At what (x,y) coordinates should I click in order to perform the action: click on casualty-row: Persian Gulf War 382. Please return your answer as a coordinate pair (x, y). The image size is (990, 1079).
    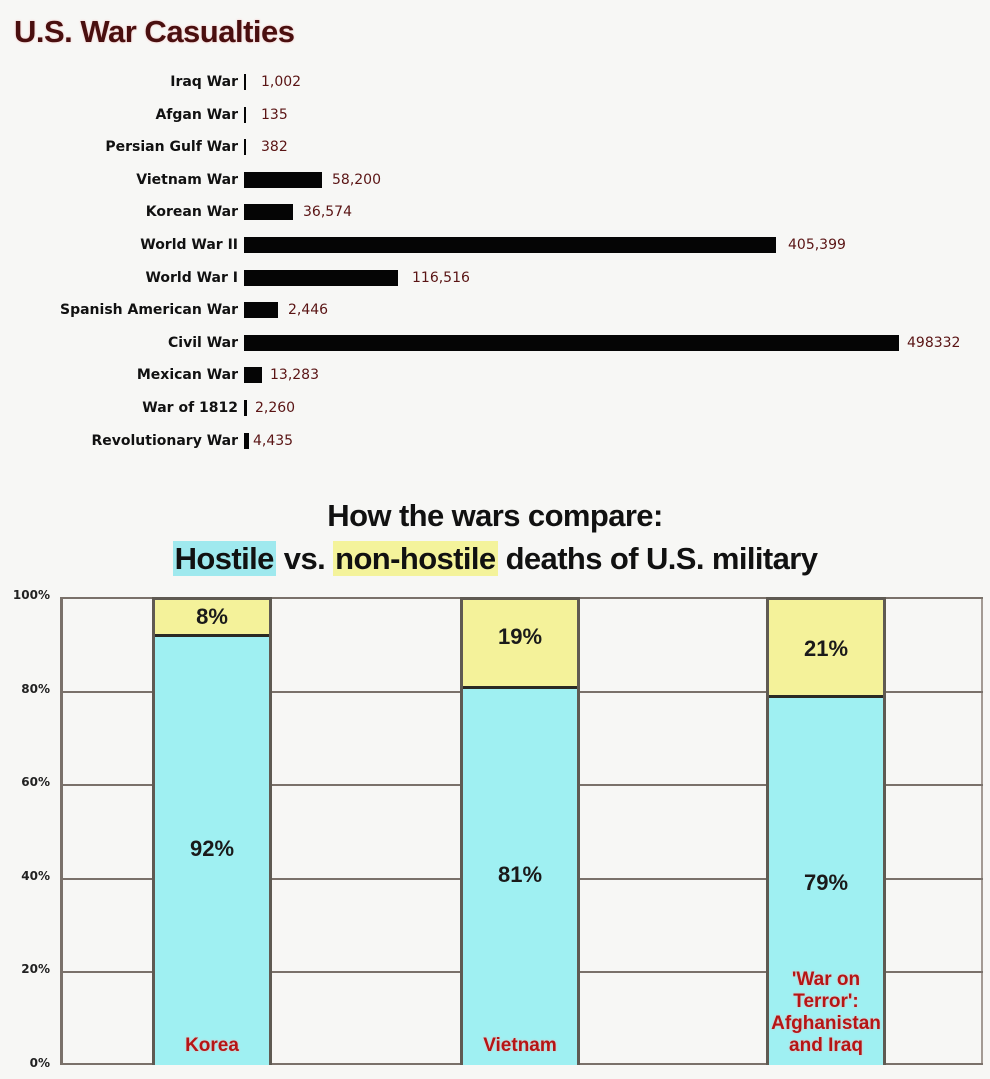
    Looking at the image, I should click on (495, 147).